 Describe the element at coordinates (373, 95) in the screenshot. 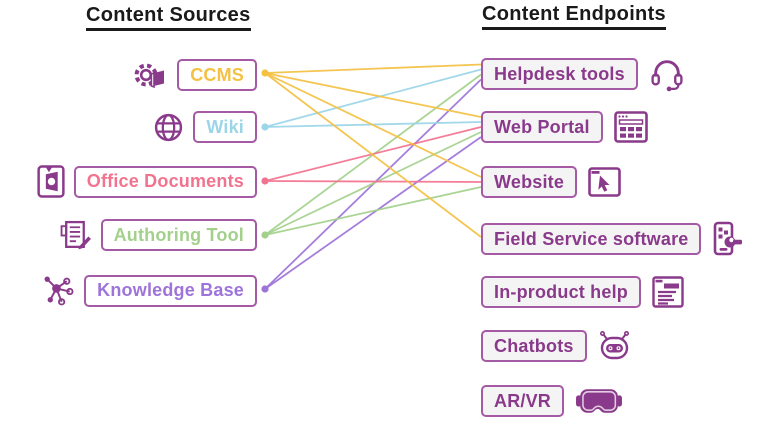

I see `connection-line-ccms-web-portal` at that location.